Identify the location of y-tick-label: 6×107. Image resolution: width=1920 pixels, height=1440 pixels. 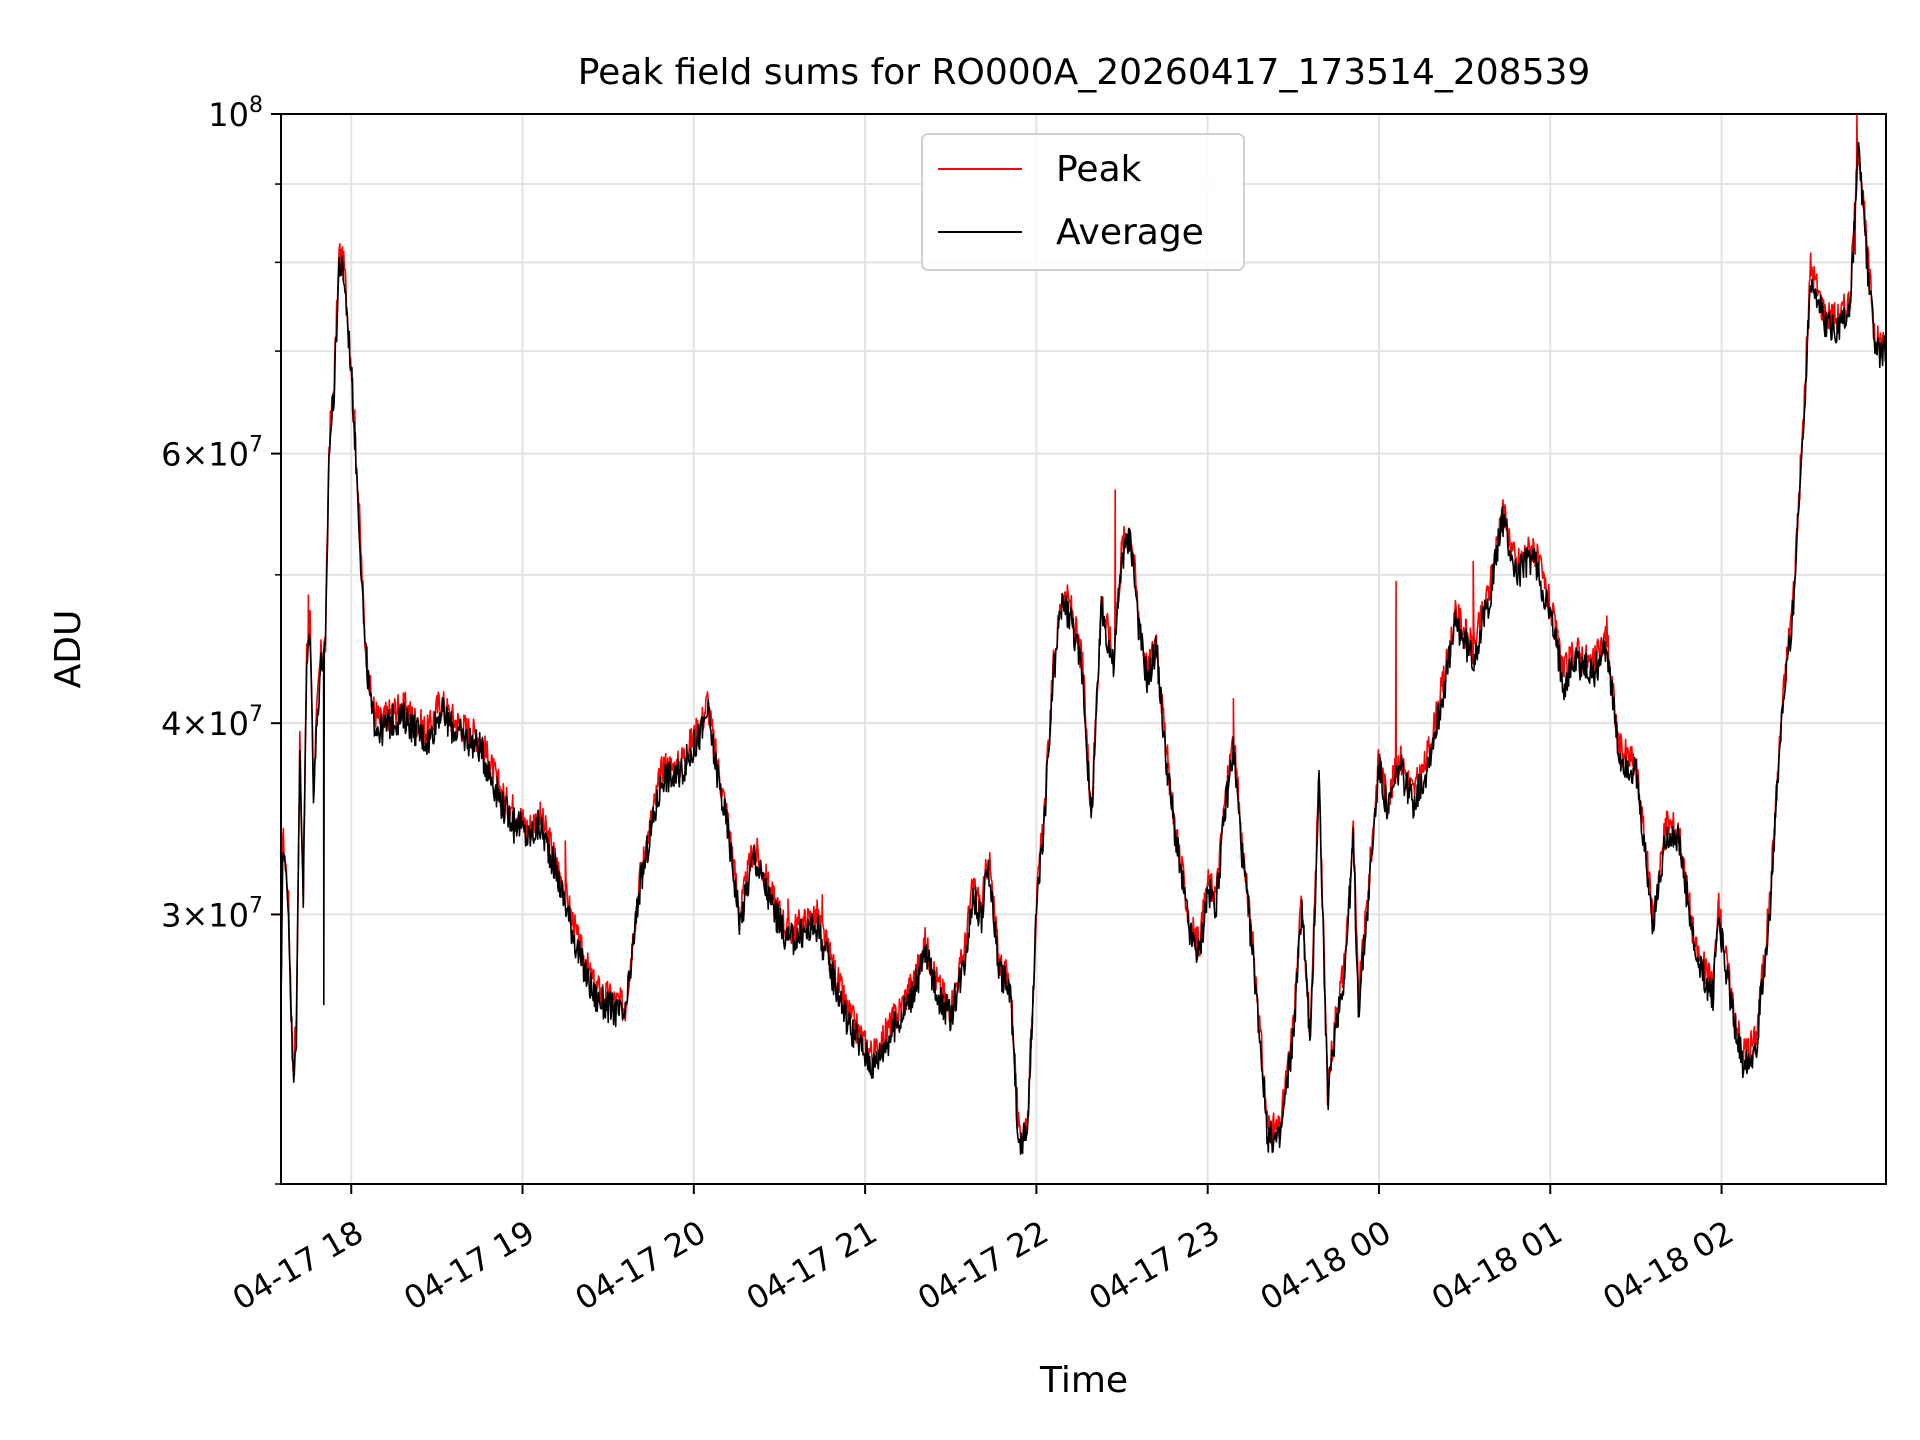
(212, 453).